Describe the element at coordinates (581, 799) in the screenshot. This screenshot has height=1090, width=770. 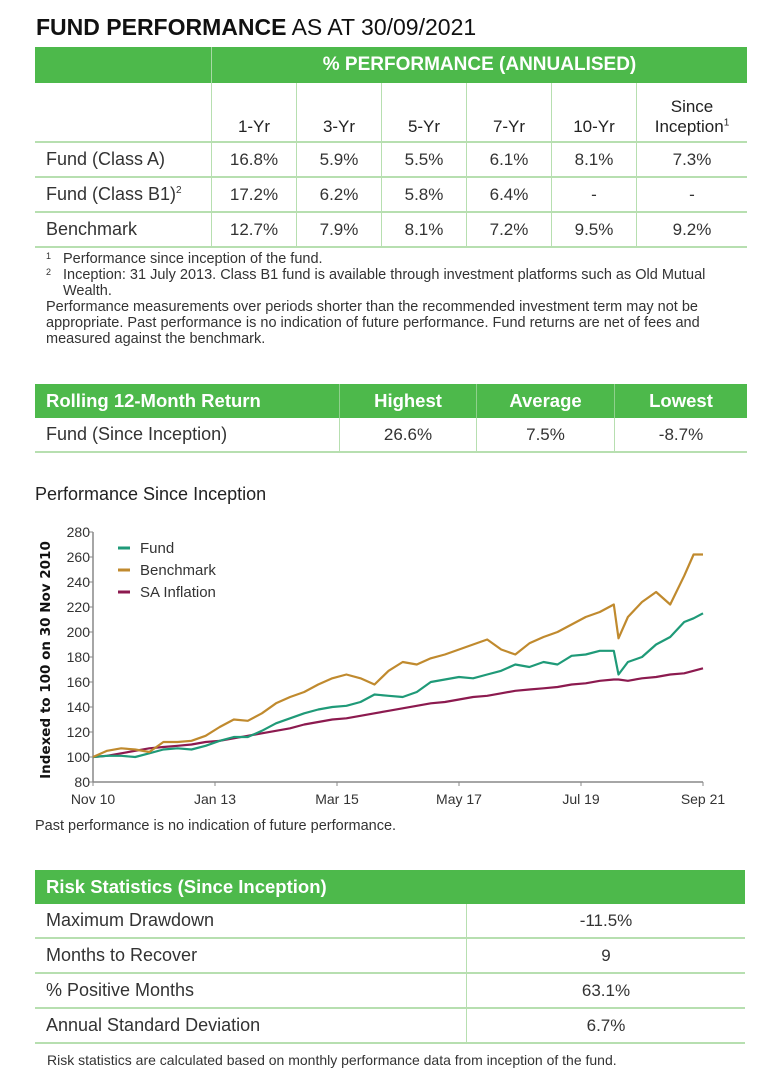
I see `x-tick-label: Jul 19` at that location.